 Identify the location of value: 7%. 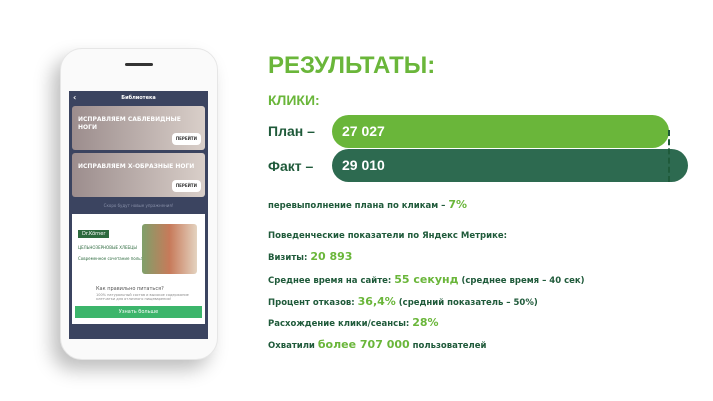
(458, 204).